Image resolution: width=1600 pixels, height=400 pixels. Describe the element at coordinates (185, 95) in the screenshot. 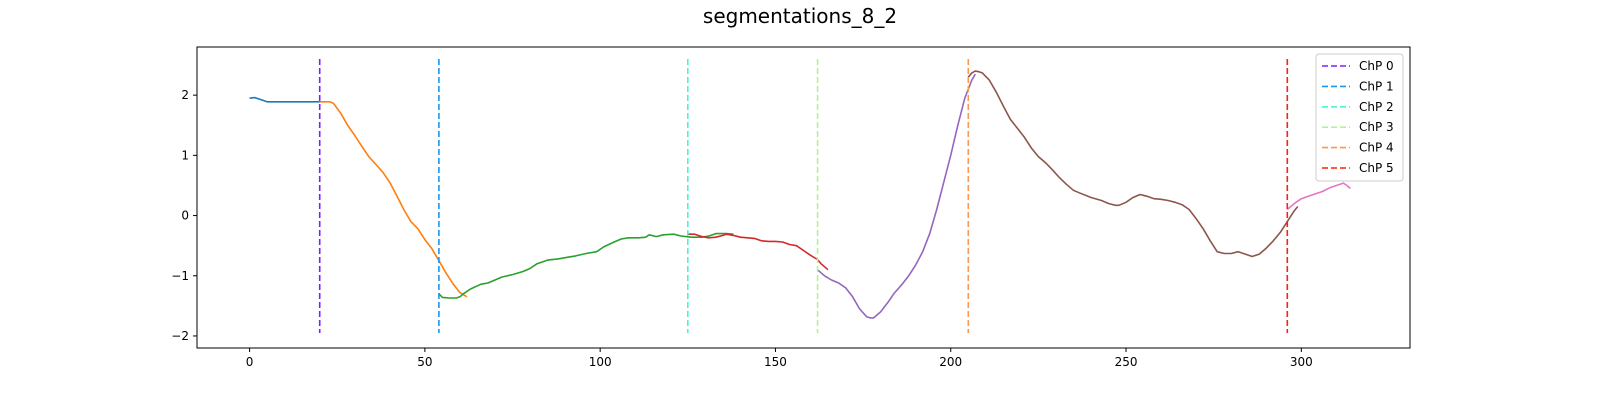

I see `y-tick-label: 2` at that location.